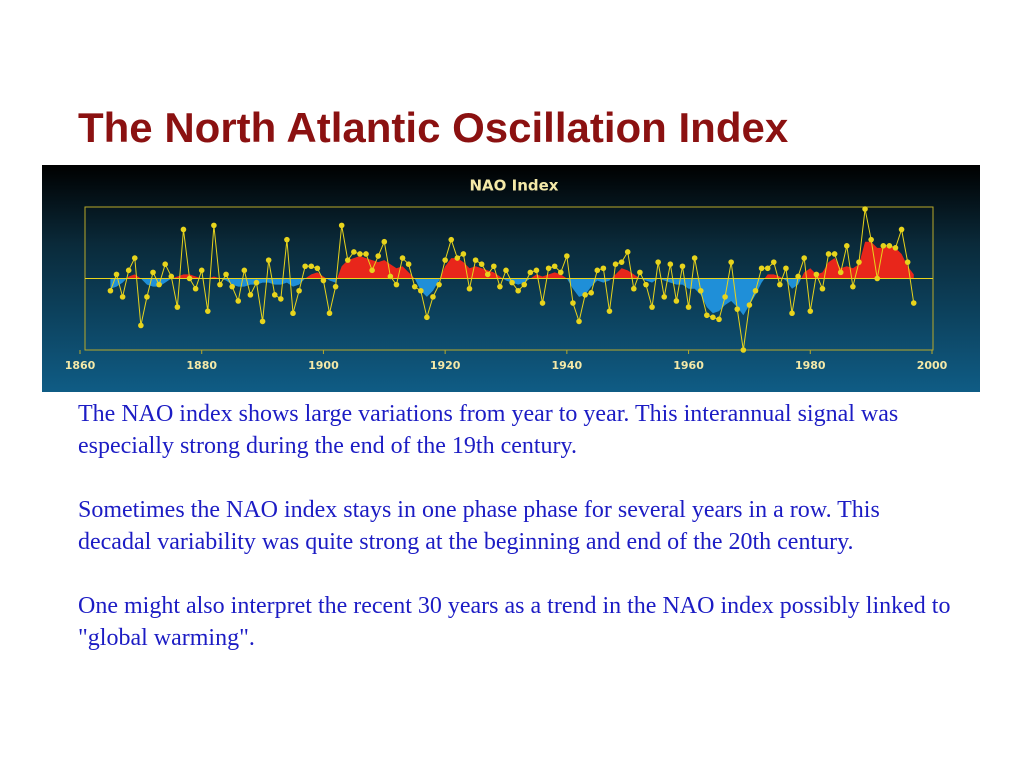 This screenshot has width=1024, height=768. What do you see at coordinates (688, 365) in the screenshot?
I see `x-tick-label: 1960` at bounding box center [688, 365].